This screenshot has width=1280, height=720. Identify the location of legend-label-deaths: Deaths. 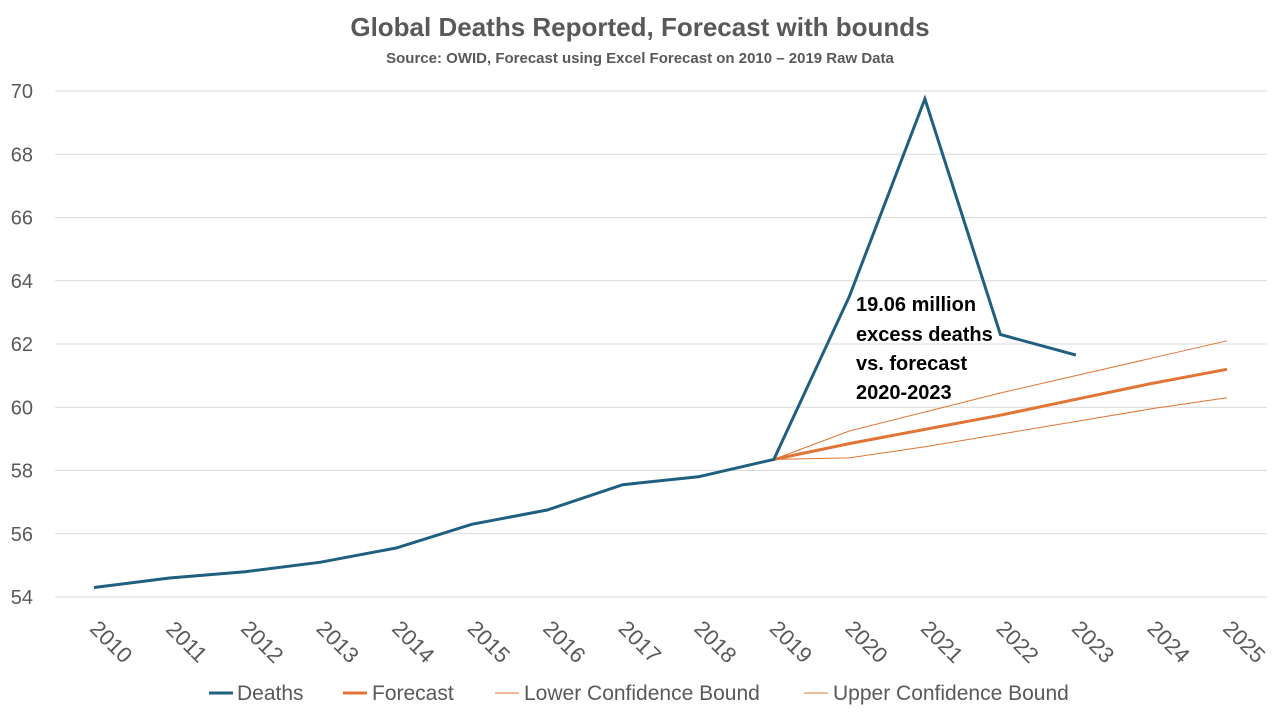
(270, 693).